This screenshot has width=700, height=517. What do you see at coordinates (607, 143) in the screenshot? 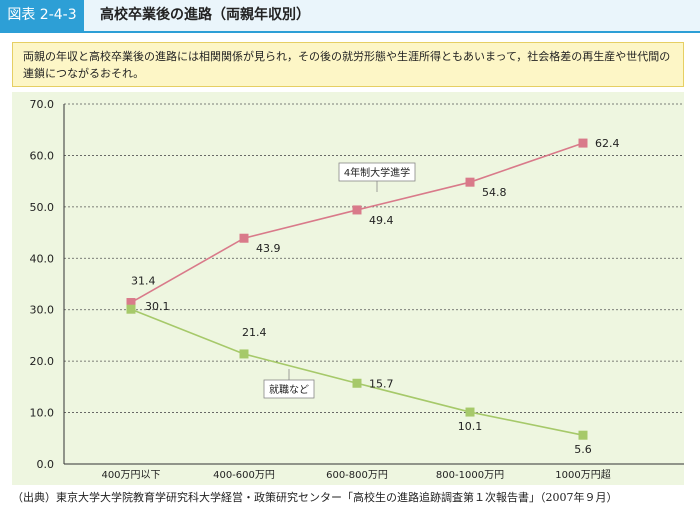
I see `data-label: 62.4` at bounding box center [607, 143].